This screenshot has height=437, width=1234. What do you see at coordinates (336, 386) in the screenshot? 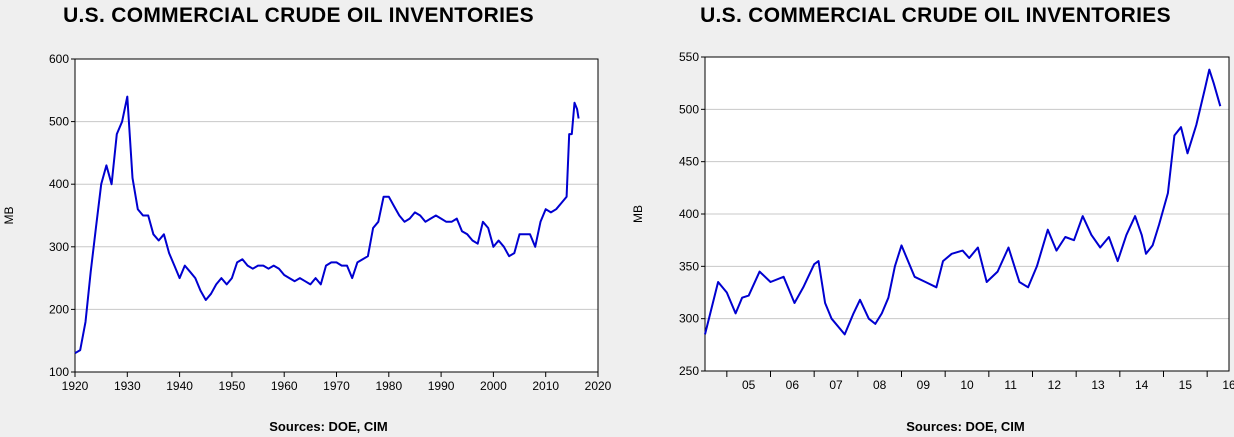
I see `x-tick-label: 1970` at bounding box center [336, 386].